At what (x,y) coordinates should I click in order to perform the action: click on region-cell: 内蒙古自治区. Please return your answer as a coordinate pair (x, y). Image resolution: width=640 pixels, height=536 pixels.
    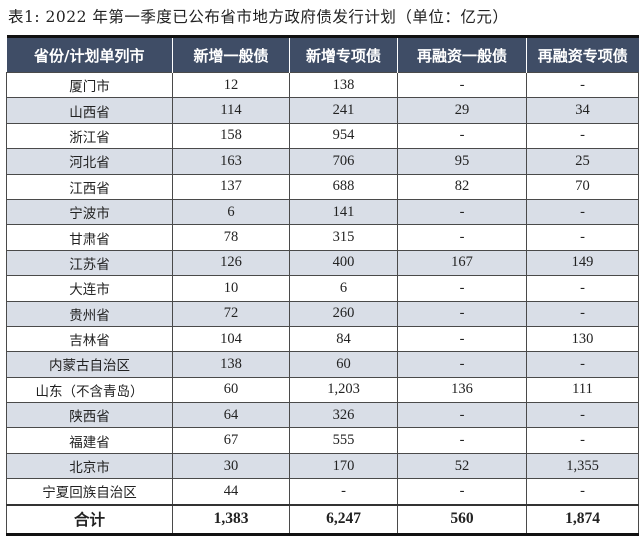
    Looking at the image, I should click on (89, 364).